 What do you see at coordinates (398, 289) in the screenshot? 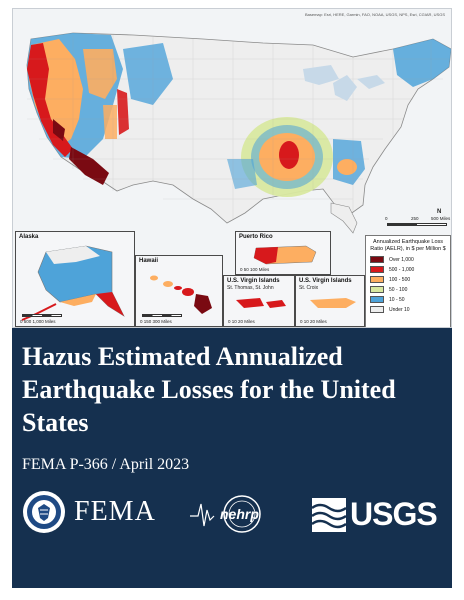
I see `legend-label: 50 - 100` at bounding box center [398, 289].